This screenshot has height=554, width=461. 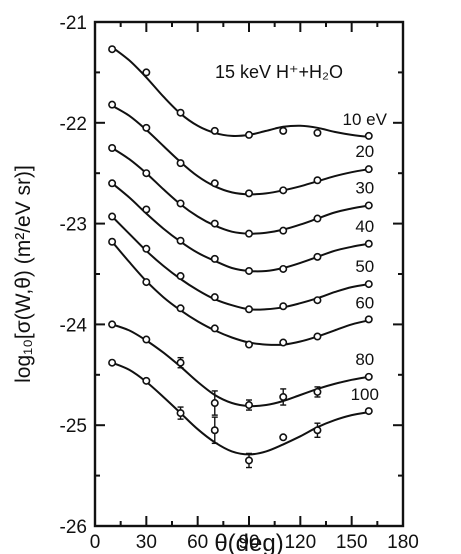 I want to click on series-label: 60, so click(x=364, y=302).